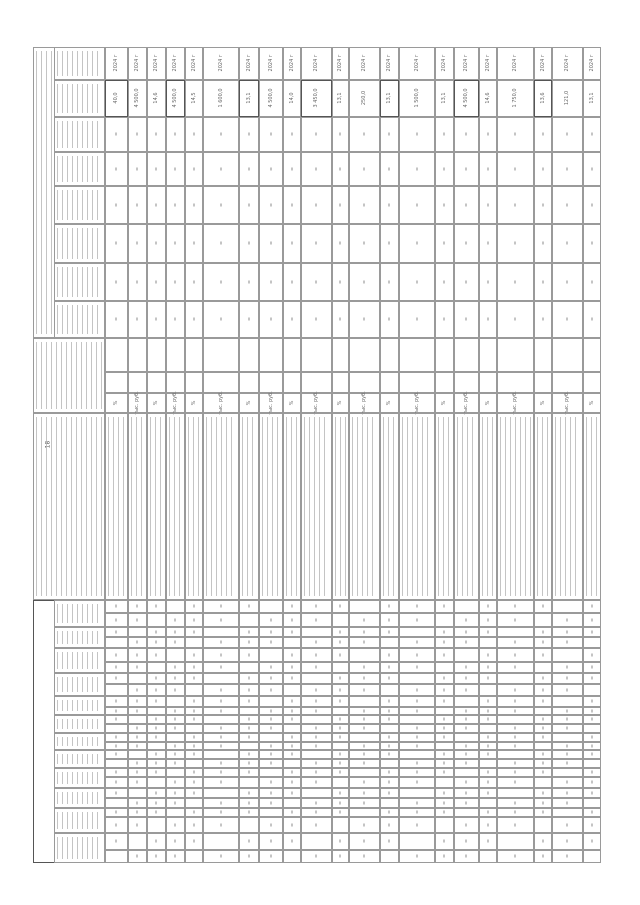 This screenshot has width=640, height=905. I want to click on target-value: 1 500,0, so click(416, 98).